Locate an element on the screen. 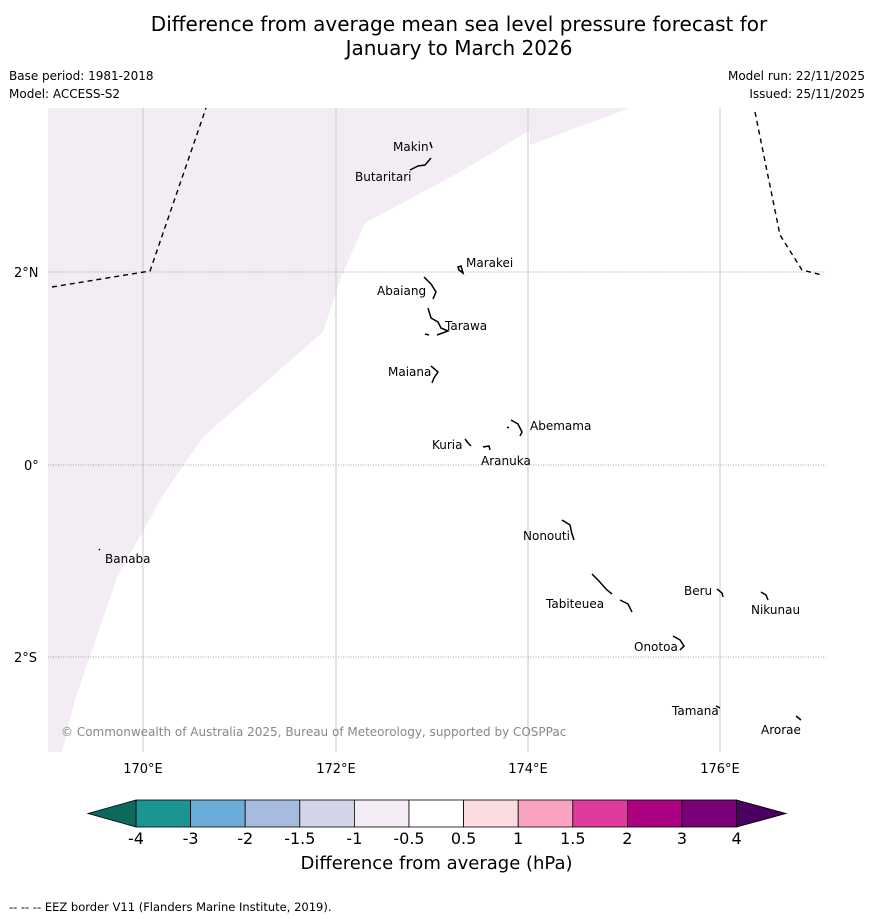  colorbar is located at coordinates (437, 813).